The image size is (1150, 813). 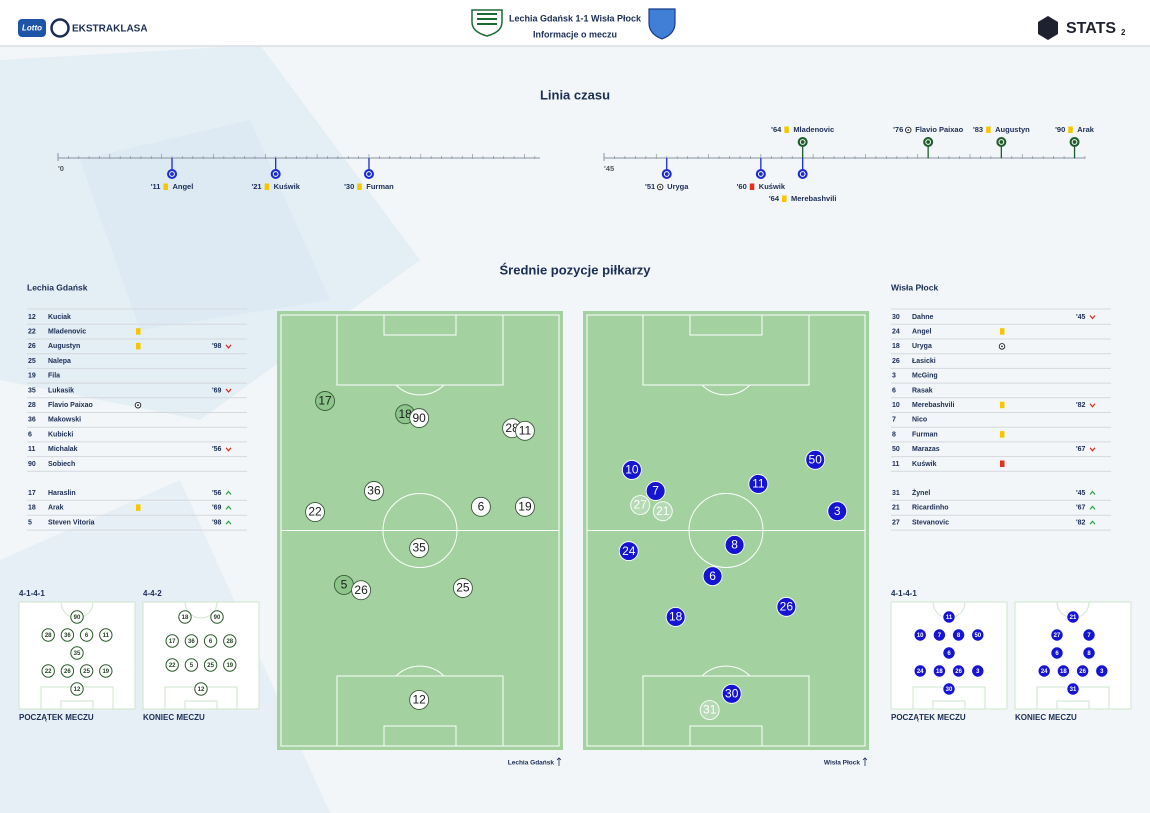 I want to click on formation-number: 6, so click(x=87, y=636).